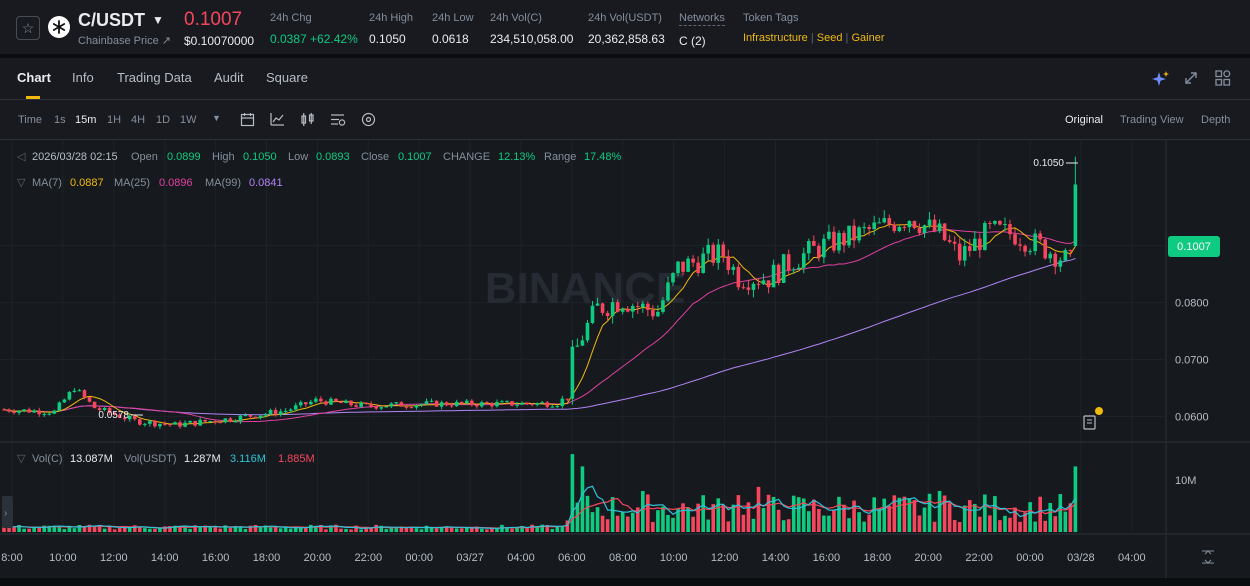  What do you see at coordinates (28, 28) in the screenshot?
I see `favorite-star-icon: ☆` at bounding box center [28, 28].